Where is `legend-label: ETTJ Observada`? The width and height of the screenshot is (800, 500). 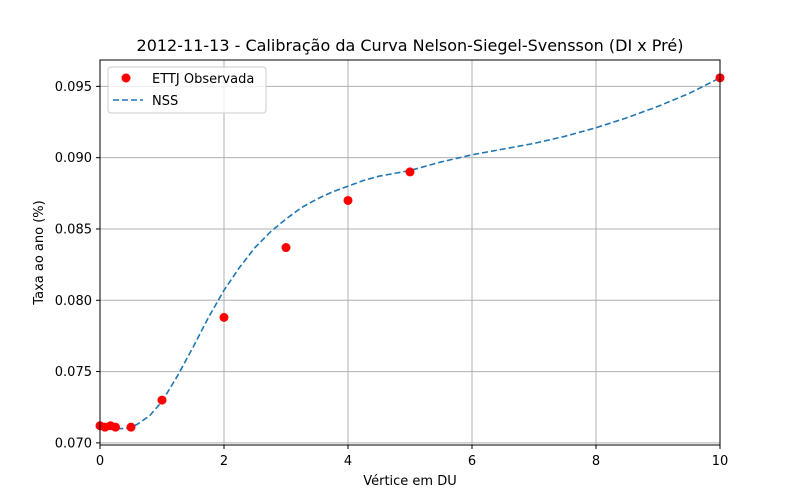 legend-label: ETTJ Observada is located at coordinates (203, 79).